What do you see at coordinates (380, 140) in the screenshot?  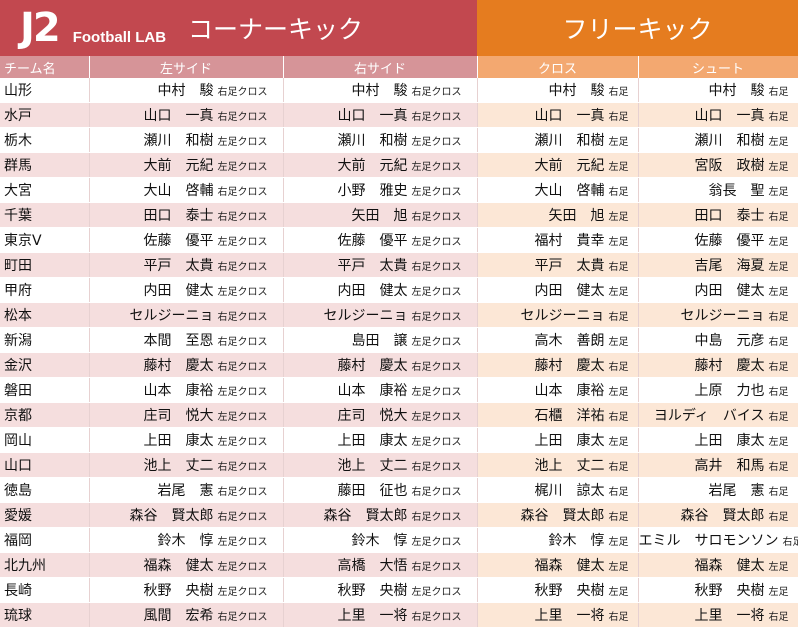 I see `right-side-kicker-cell: 瀬川 和樹左足クロス` at bounding box center [380, 140].